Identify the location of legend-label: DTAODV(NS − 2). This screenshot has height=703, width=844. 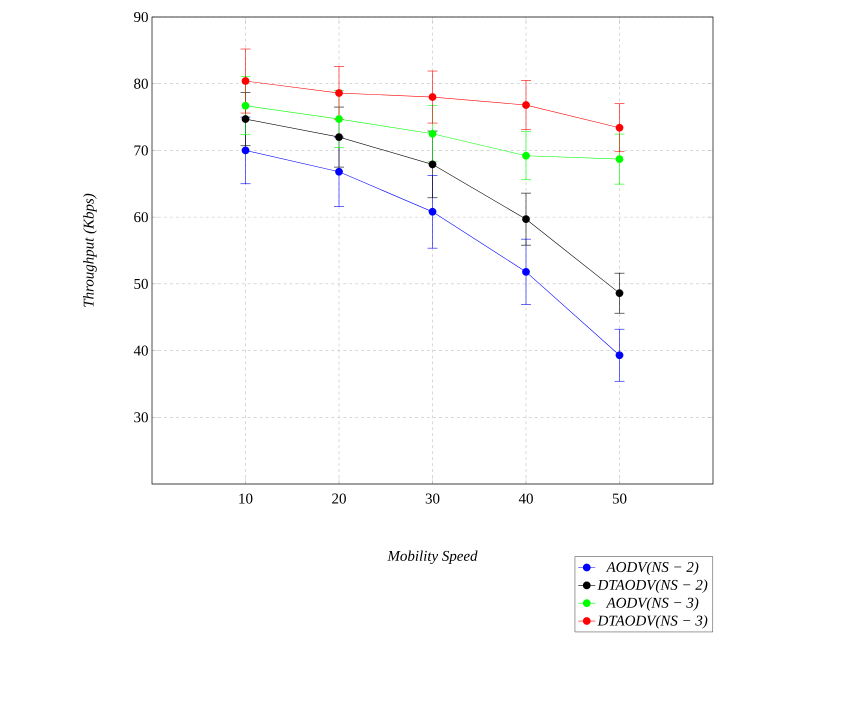
(652, 586).